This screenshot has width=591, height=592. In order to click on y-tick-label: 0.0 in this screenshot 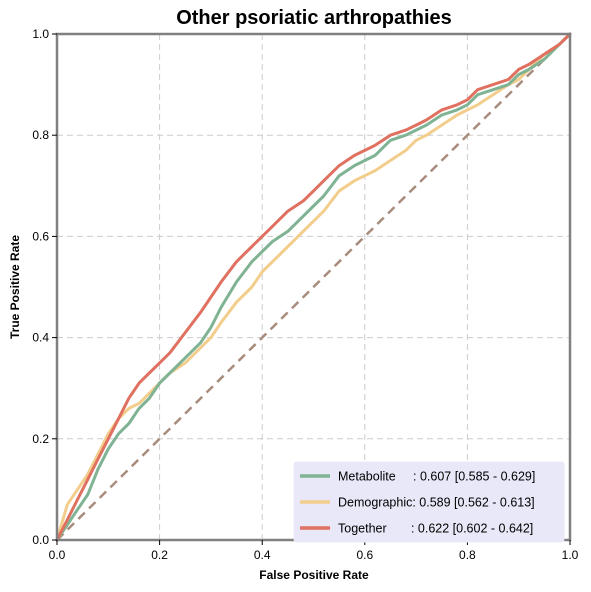, I will do `click(40, 540)`.